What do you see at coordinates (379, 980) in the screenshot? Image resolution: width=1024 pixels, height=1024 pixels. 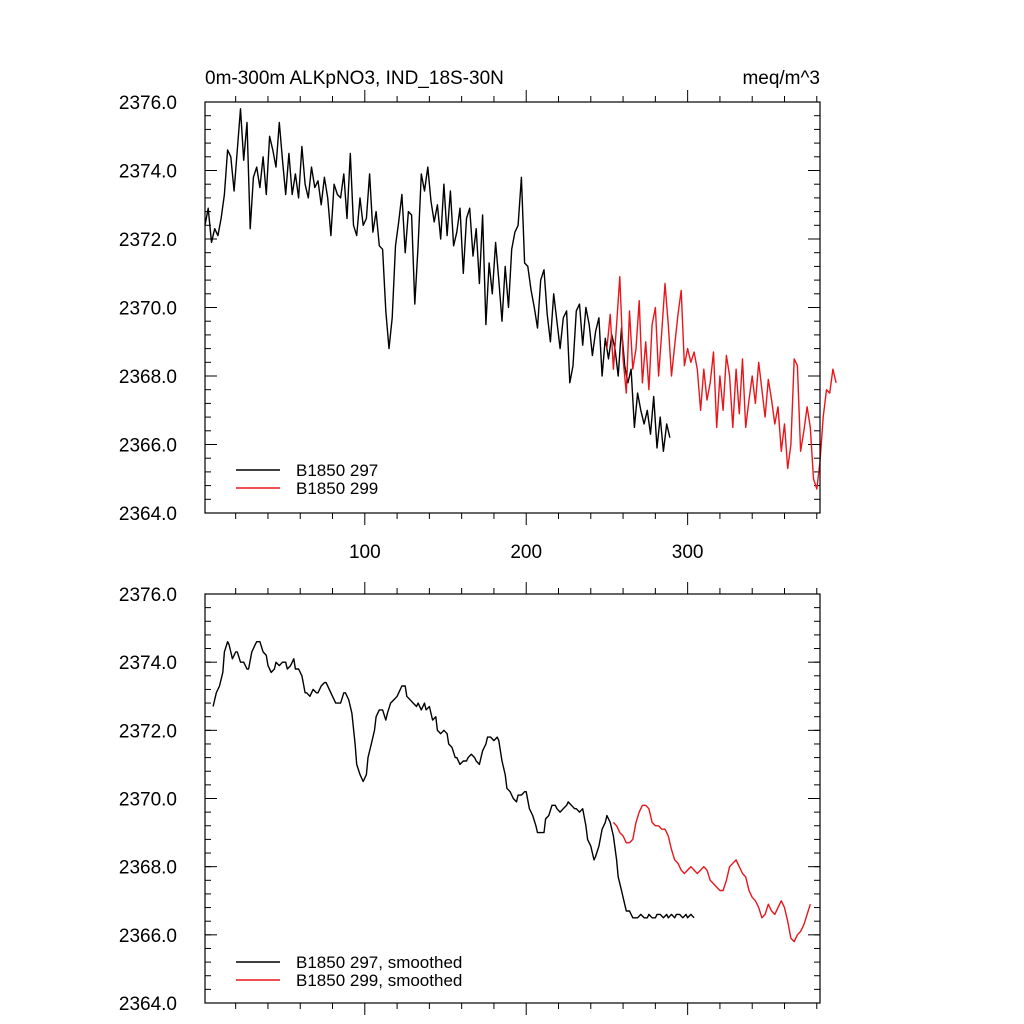 I see `legend-label-2: B1850 299, smoothed` at bounding box center [379, 980].